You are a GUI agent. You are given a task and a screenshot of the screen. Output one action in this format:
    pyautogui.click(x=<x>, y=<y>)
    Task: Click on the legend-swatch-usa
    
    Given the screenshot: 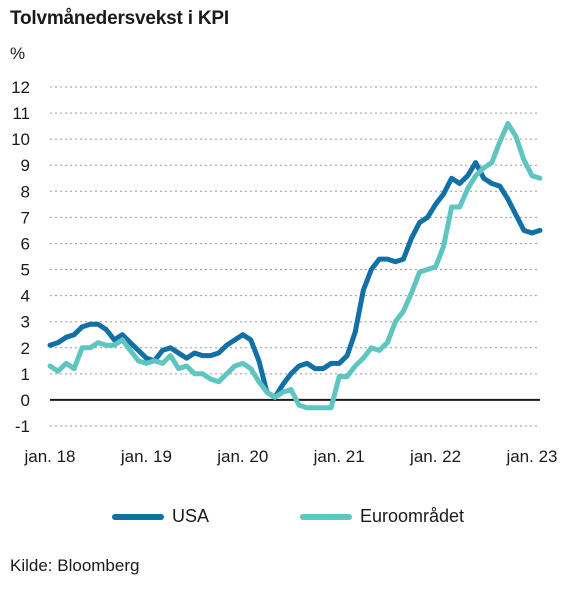 What is the action you would take?
    pyautogui.click(x=138, y=516)
    